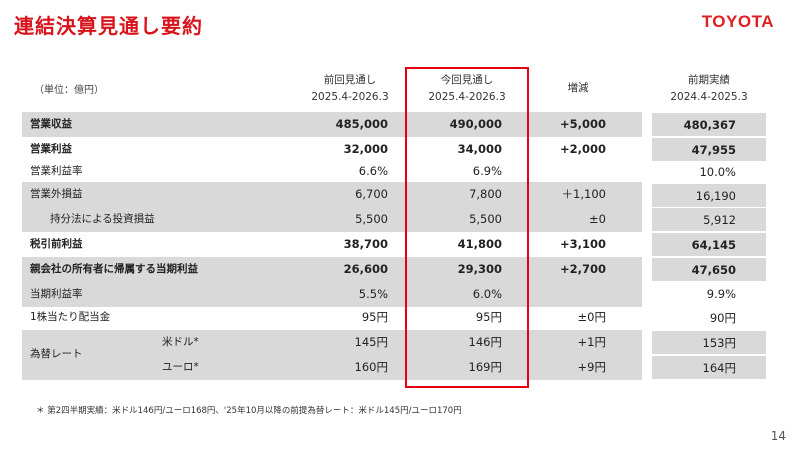 The width and height of the screenshot is (800, 450). What do you see at coordinates (371, 219) in the screenshot?
I see `prev-forecast-value: 5,500` at bounding box center [371, 219].